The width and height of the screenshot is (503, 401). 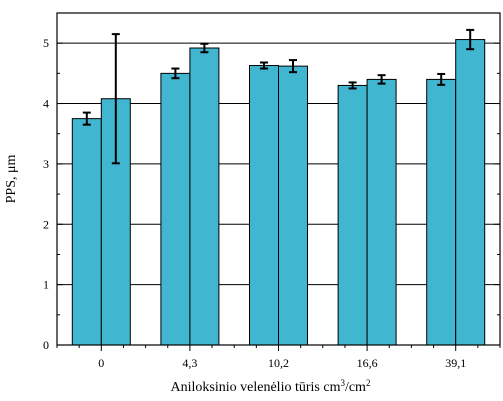 What do you see at coordinates (367, 363) in the screenshot?
I see `x-tick-label: 16,6` at bounding box center [367, 363].